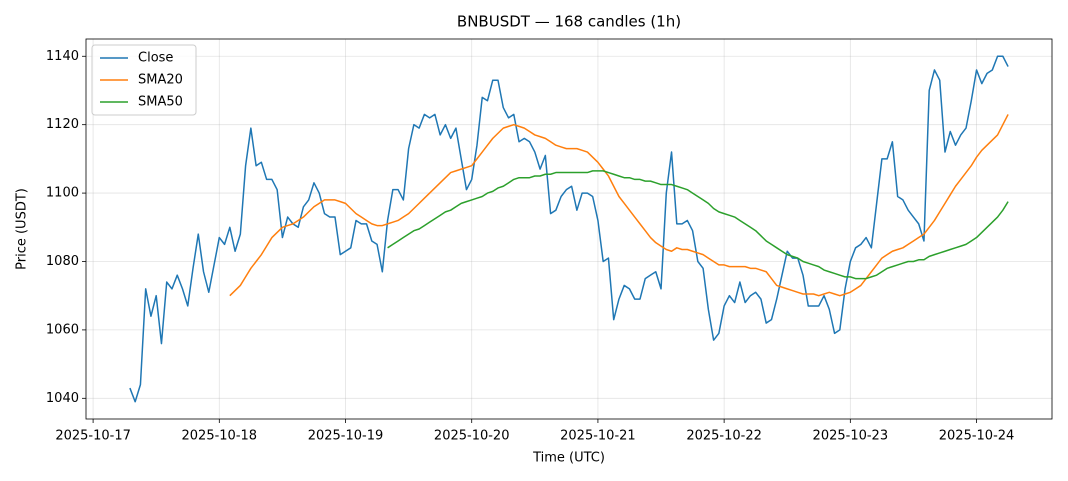  Describe the element at coordinates (93, 436) in the screenshot. I see `x-tick-label: 2025-10-17` at that location.